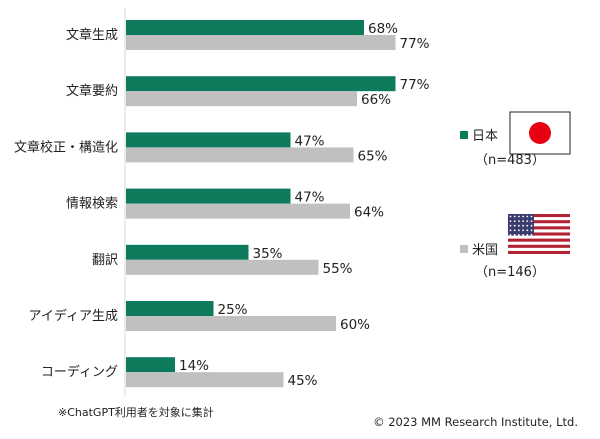  What do you see at coordinates (338, 269) in the screenshot?
I see `data-label: 55%` at bounding box center [338, 269].